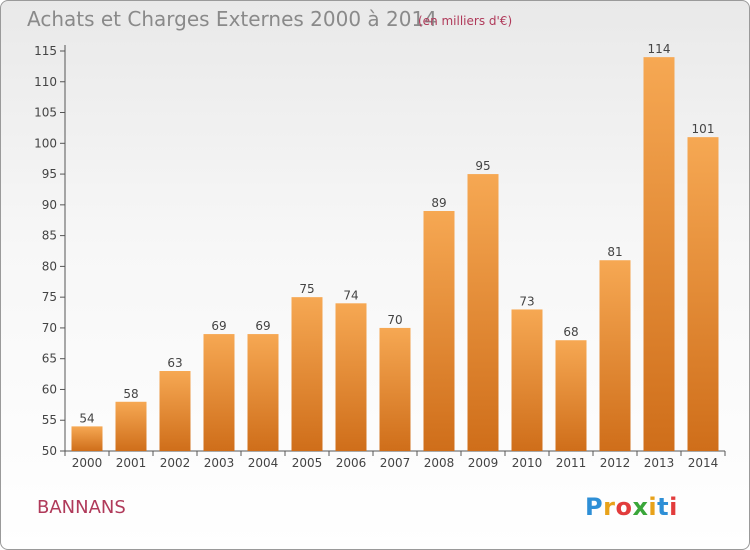 This screenshot has width=750, height=550. Describe the element at coordinates (571, 463) in the screenshot. I see `x-tick-label: 2011` at that location.